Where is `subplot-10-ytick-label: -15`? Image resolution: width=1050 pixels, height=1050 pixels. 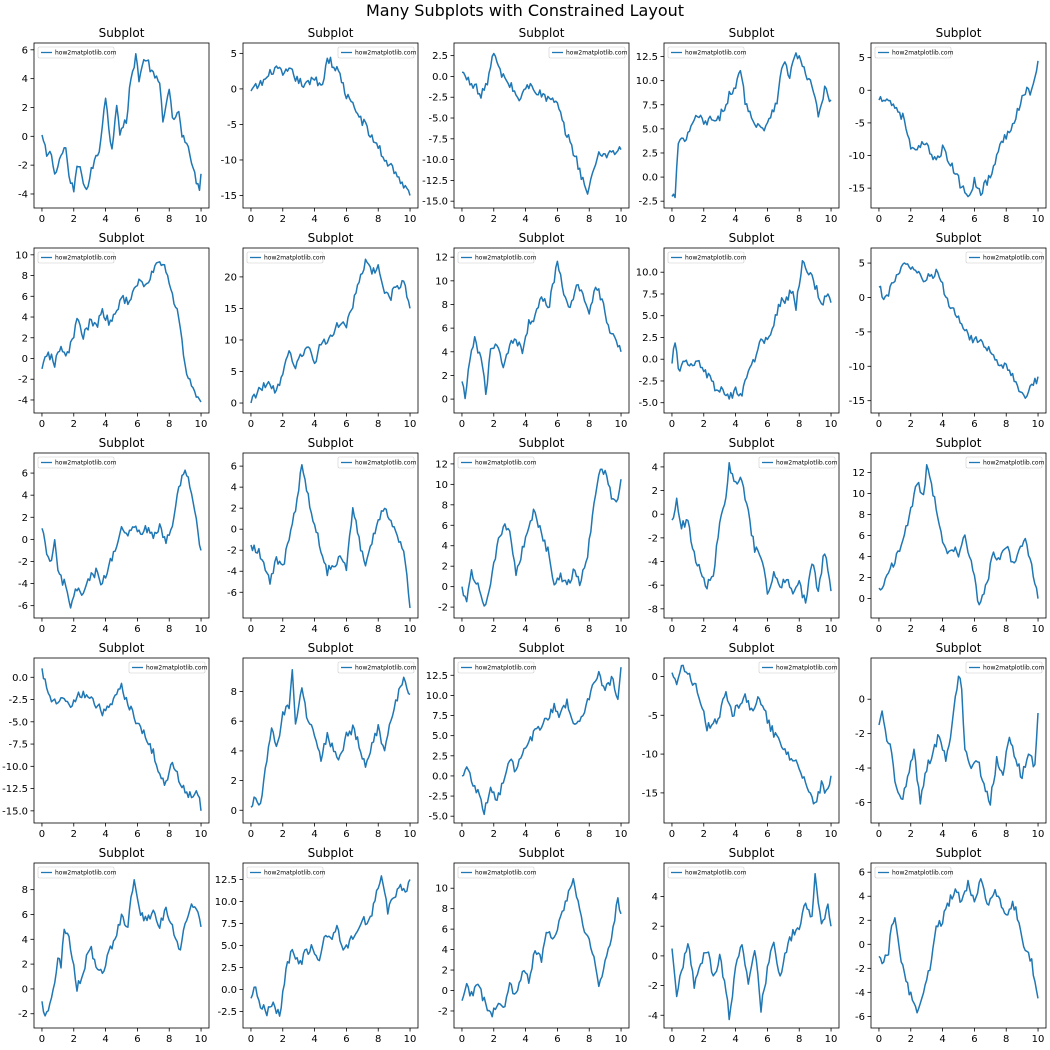
subplot-10-ytick-label: -15 is located at coordinates (857, 401).